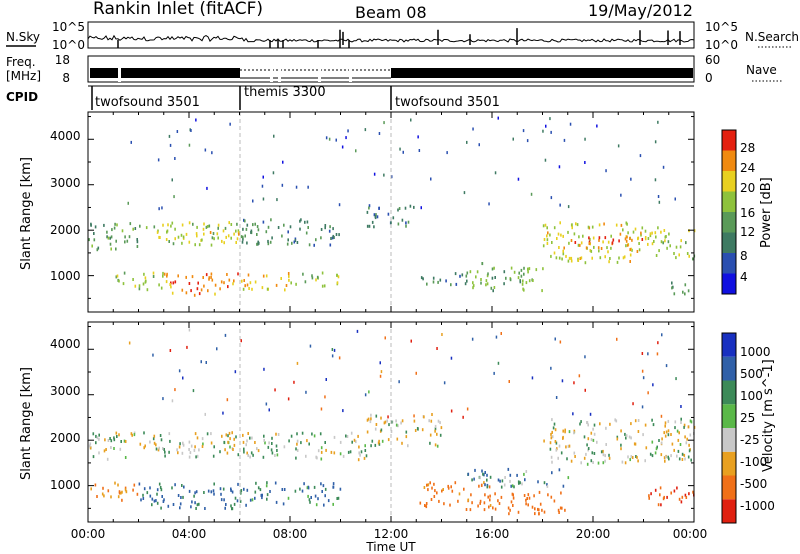 This screenshot has width=800, height=554. I want to click on power-cbar-tick-16: 16, so click(747, 213).